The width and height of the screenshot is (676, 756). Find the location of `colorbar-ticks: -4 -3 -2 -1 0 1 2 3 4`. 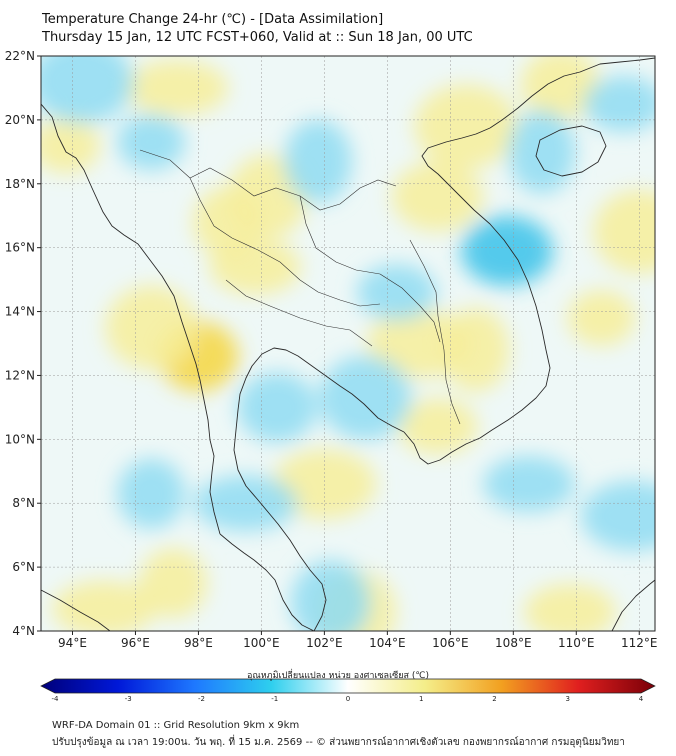

colorbar-ticks: -4 -3 -2 -1 0 1 2 3 4 is located at coordinates (348, 699).